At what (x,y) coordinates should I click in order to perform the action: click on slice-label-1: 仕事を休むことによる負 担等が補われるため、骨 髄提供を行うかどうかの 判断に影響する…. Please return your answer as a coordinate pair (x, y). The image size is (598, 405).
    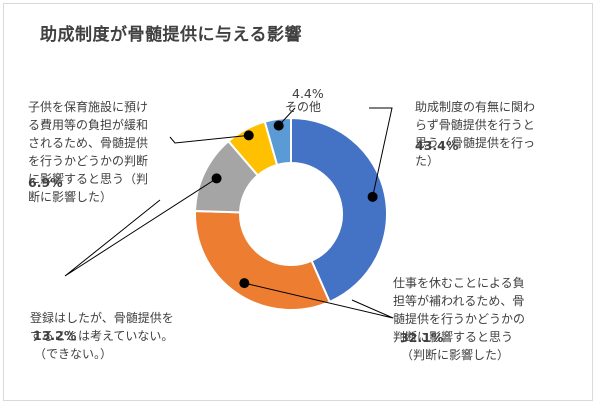
    Looking at the image, I should click on (459, 319).